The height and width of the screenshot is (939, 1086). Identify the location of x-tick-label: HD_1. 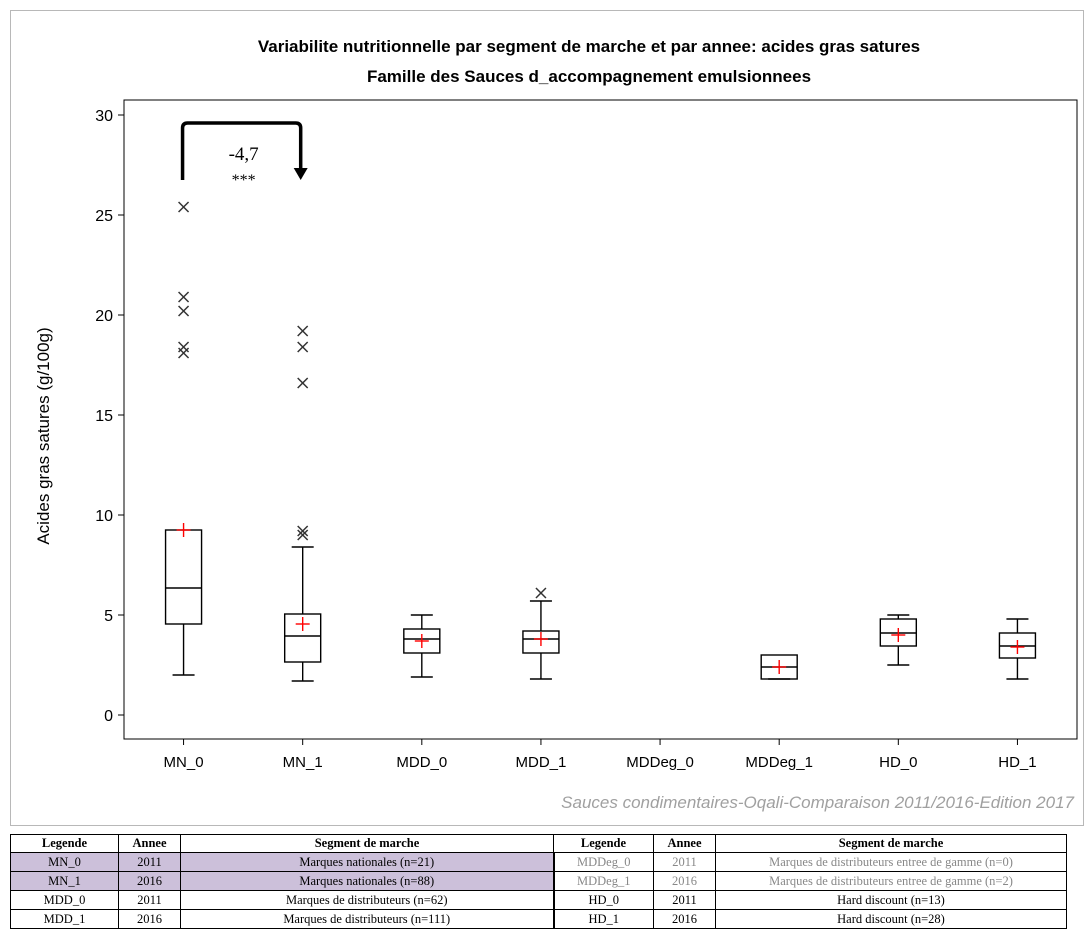
(1017, 762).